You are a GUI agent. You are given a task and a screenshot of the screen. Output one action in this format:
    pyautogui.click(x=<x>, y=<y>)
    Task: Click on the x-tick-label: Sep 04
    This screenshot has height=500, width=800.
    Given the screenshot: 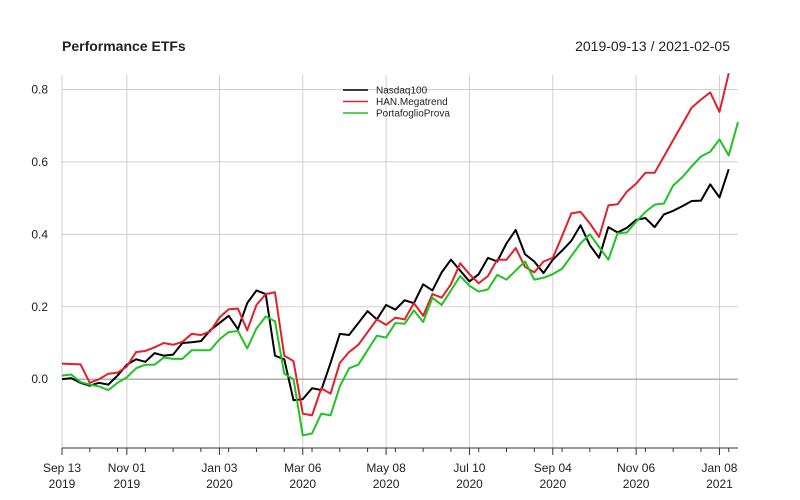 What is the action you would take?
    pyautogui.click(x=553, y=468)
    